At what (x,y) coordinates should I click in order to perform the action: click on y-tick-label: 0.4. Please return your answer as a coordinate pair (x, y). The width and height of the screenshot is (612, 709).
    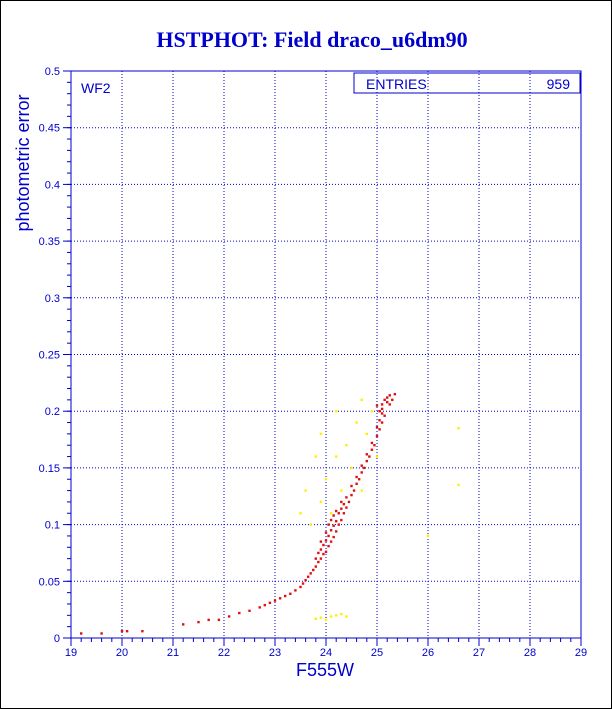
    Looking at the image, I should click on (52, 185).